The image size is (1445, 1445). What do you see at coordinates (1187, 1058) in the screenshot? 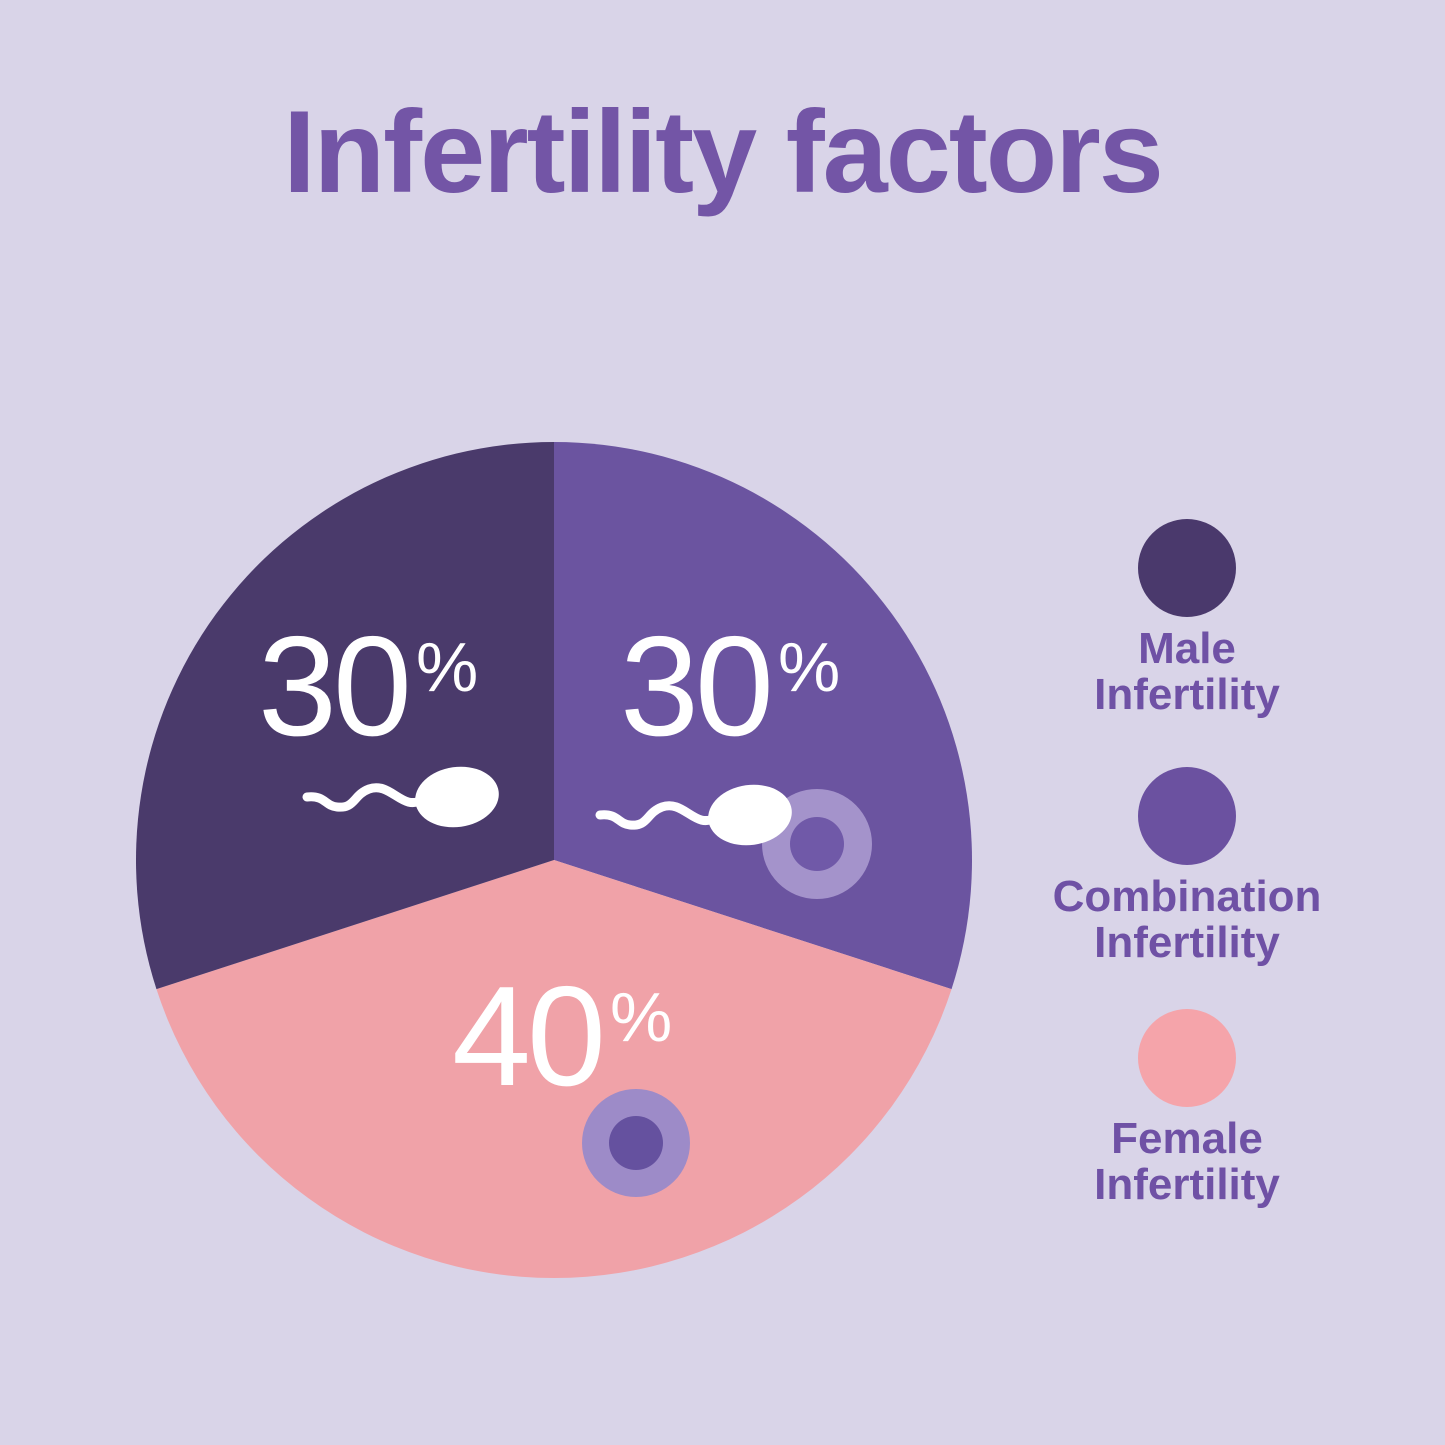
I see `legend-swatch-female` at bounding box center [1187, 1058].